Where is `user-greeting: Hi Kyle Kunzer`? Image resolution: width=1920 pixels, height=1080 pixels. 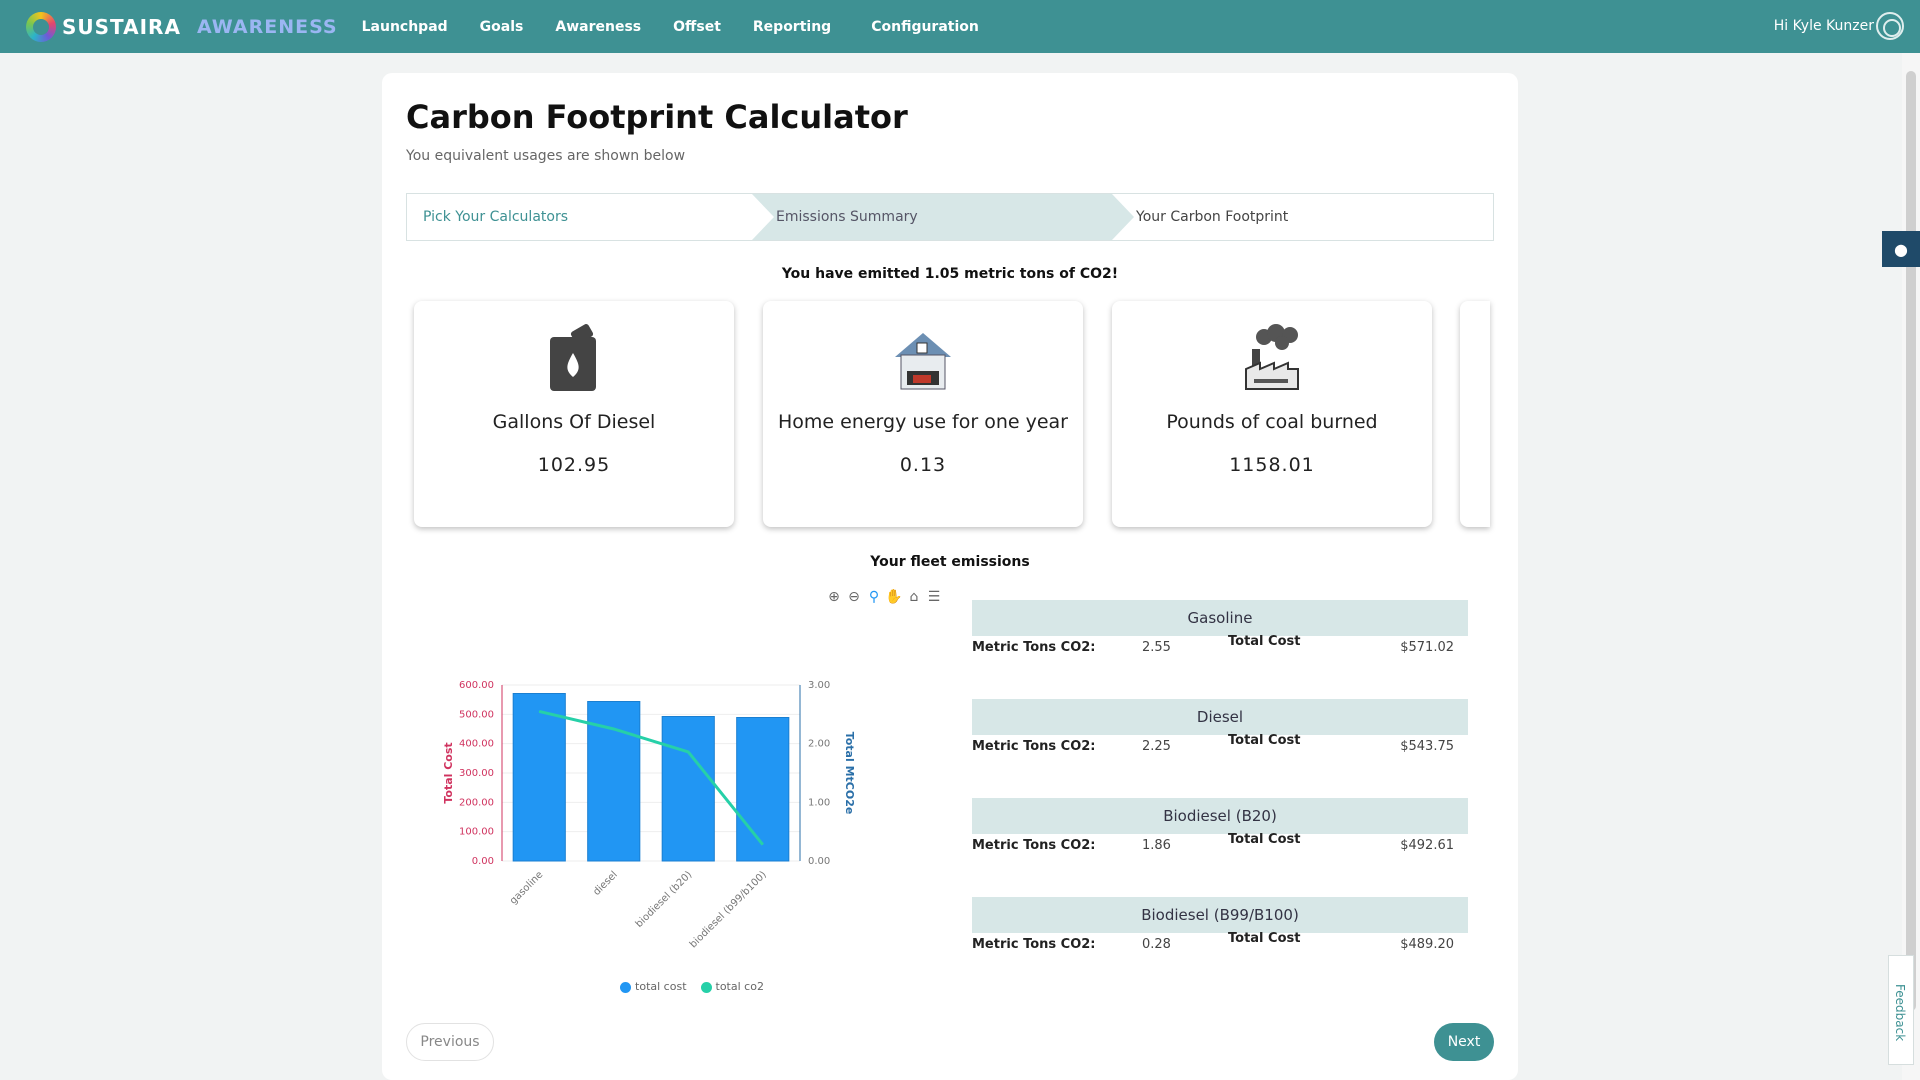 user-greeting: Hi Kyle Kunzer is located at coordinates (1823, 26).